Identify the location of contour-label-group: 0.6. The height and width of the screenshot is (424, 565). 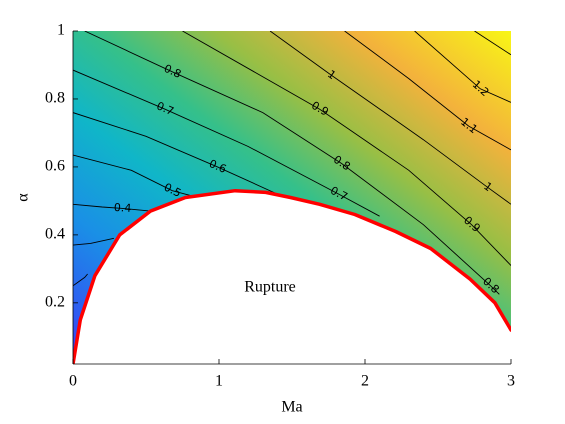
(217, 166).